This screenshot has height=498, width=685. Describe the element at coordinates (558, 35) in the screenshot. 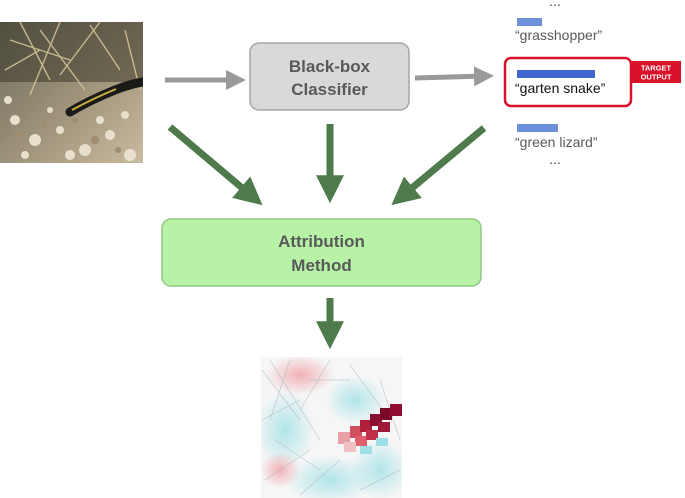

I see `output-label-grasshopper: “grasshopper”` at that location.